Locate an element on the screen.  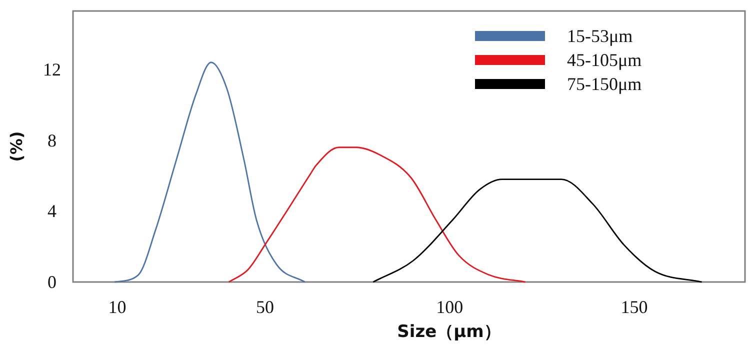
y-tick-label: 8 is located at coordinates (52, 140).